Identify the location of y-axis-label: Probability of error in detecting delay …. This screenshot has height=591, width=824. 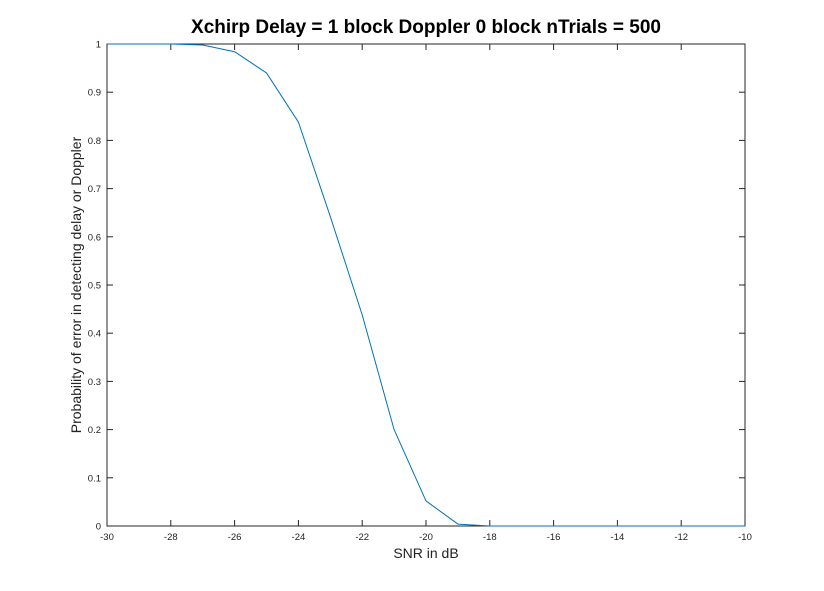
(76, 284).